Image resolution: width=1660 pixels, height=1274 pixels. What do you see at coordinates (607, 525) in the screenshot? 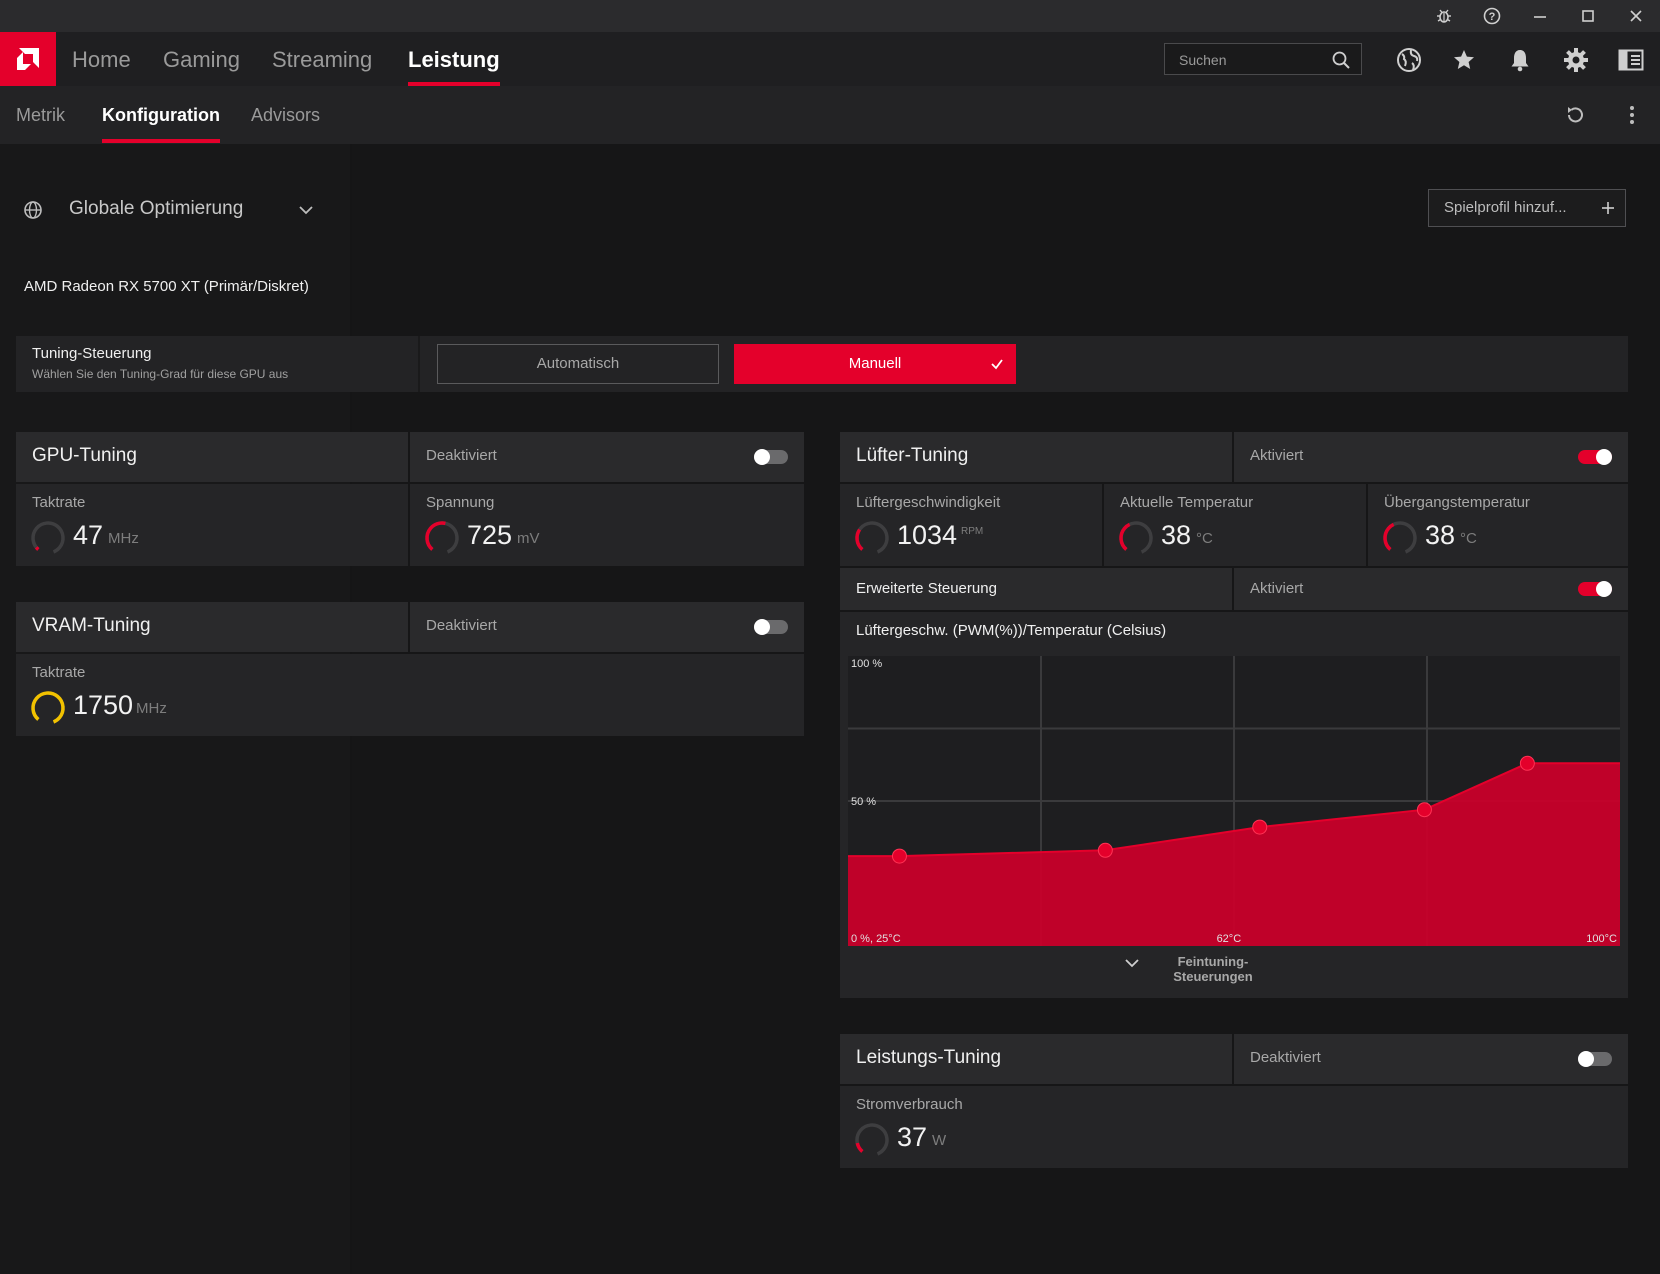
I see `gpu-voltage-metric: Spannung 725 mV` at bounding box center [607, 525].